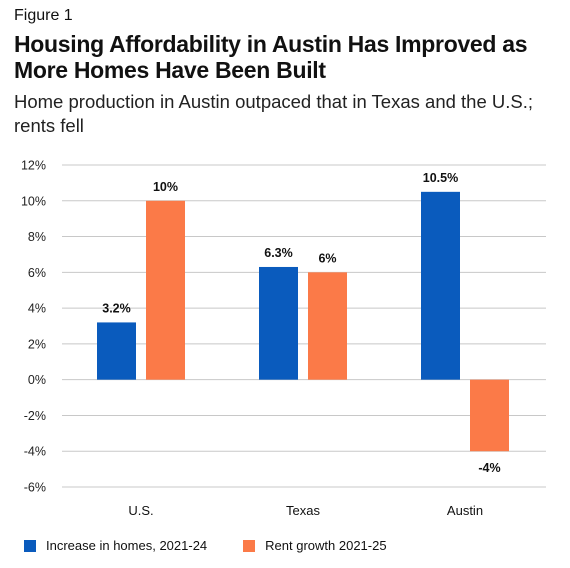 This screenshot has height=568, width=570. What do you see at coordinates (37, 344) in the screenshot?
I see `y-tick-label: 2%` at bounding box center [37, 344].